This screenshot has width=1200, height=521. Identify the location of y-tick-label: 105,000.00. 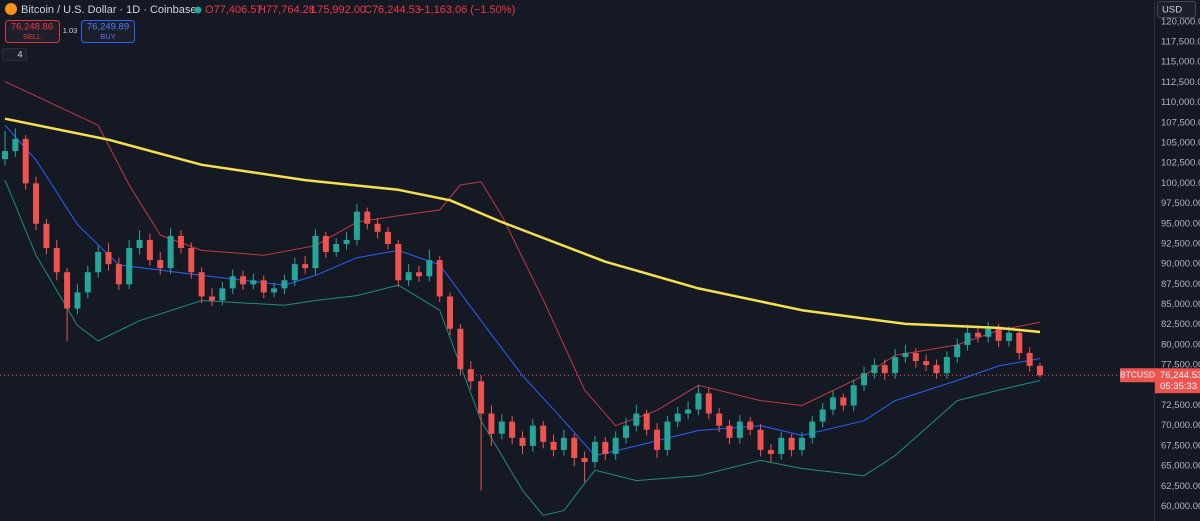
(1180, 142).